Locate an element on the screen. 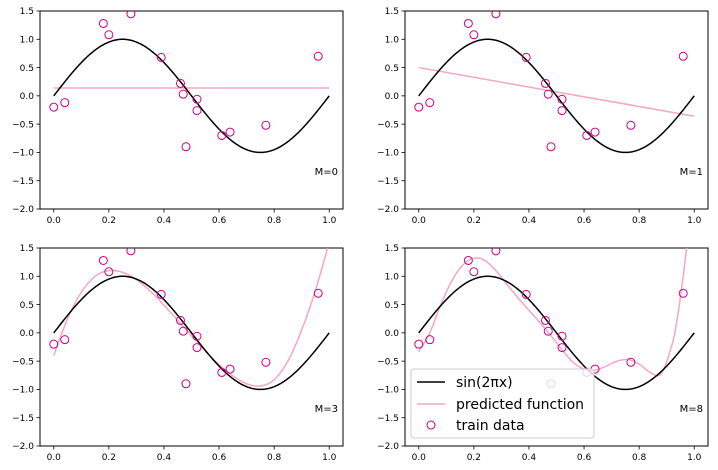  train-data-points is located at coordinates (186, 81).